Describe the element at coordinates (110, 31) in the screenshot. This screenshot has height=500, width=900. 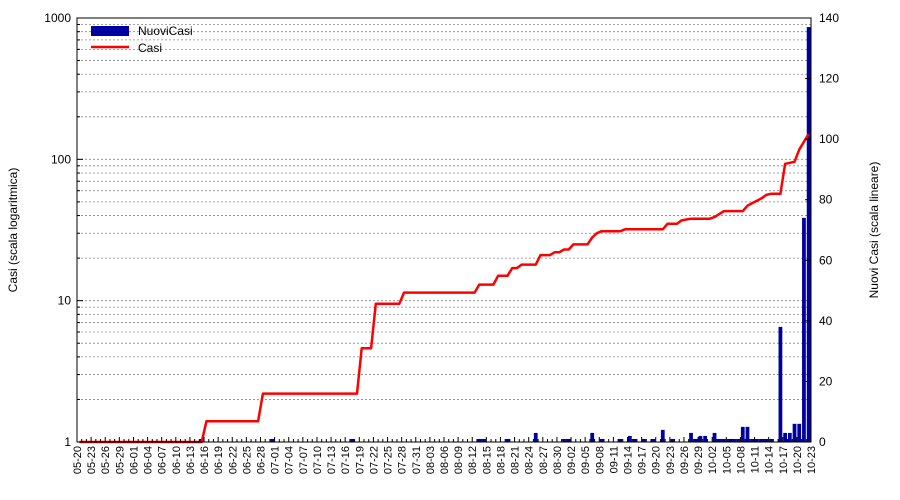
I see `legend-swatch-nuovicasi` at that location.